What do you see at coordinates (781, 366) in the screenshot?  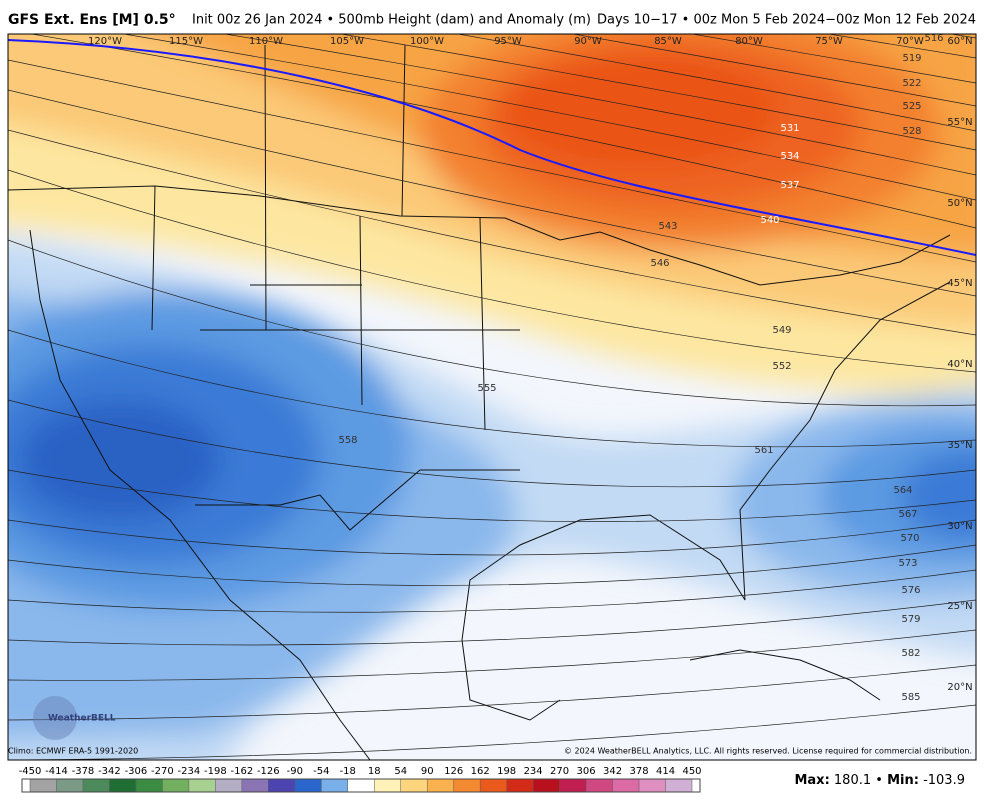 I see `contour-label: 552` at bounding box center [781, 366].